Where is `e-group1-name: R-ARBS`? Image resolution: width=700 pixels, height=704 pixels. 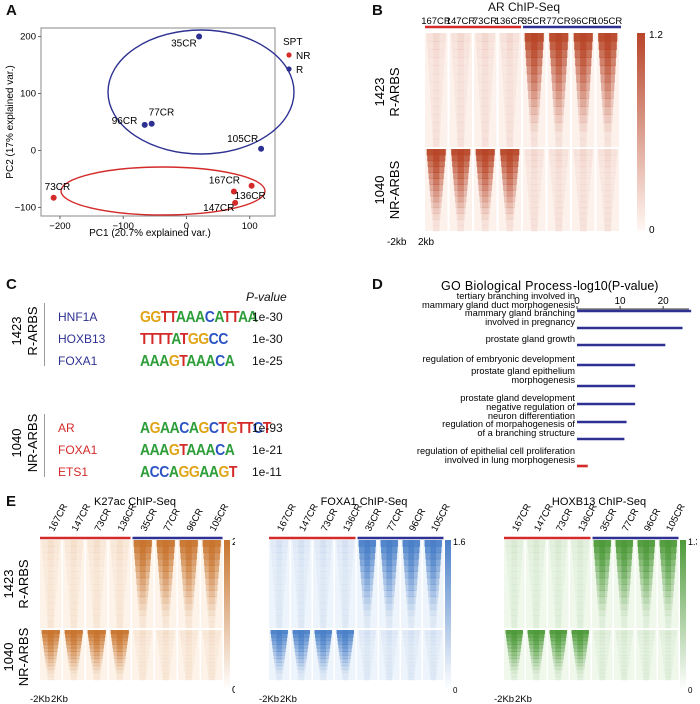 e-group1-name: R-ARBS is located at coordinates (23, 583).